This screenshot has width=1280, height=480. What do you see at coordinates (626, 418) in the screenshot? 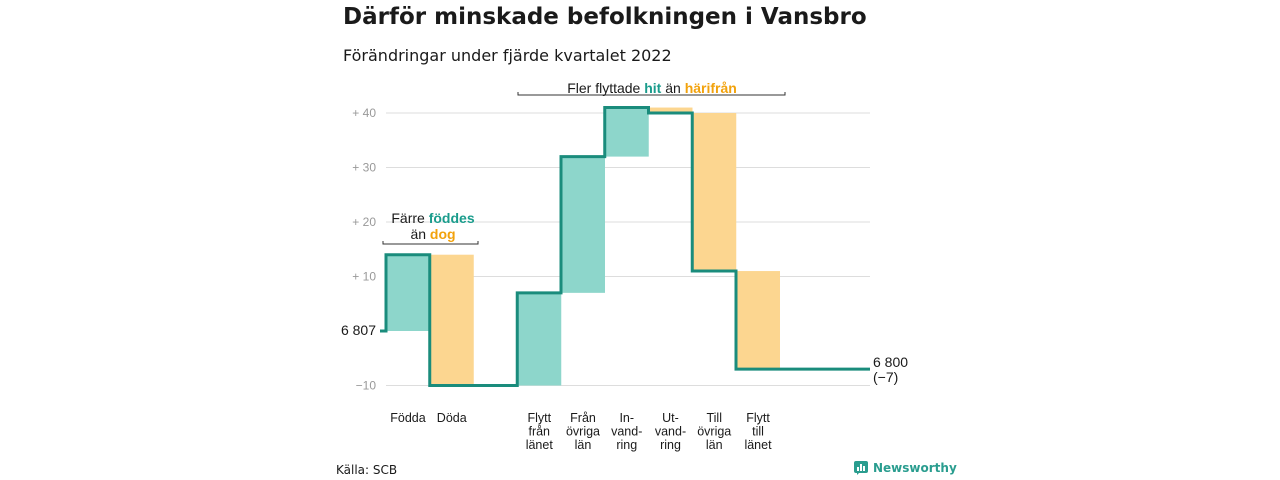
I see `category-label: In-` at bounding box center [626, 418].